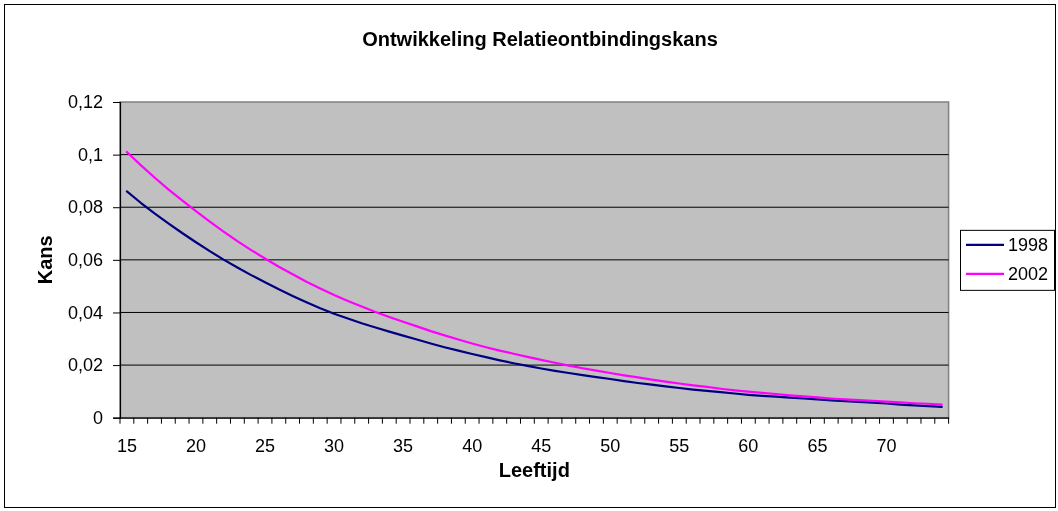 The image size is (1058, 511). What do you see at coordinates (126, 446) in the screenshot?
I see `x-tick-label: 15` at bounding box center [126, 446].